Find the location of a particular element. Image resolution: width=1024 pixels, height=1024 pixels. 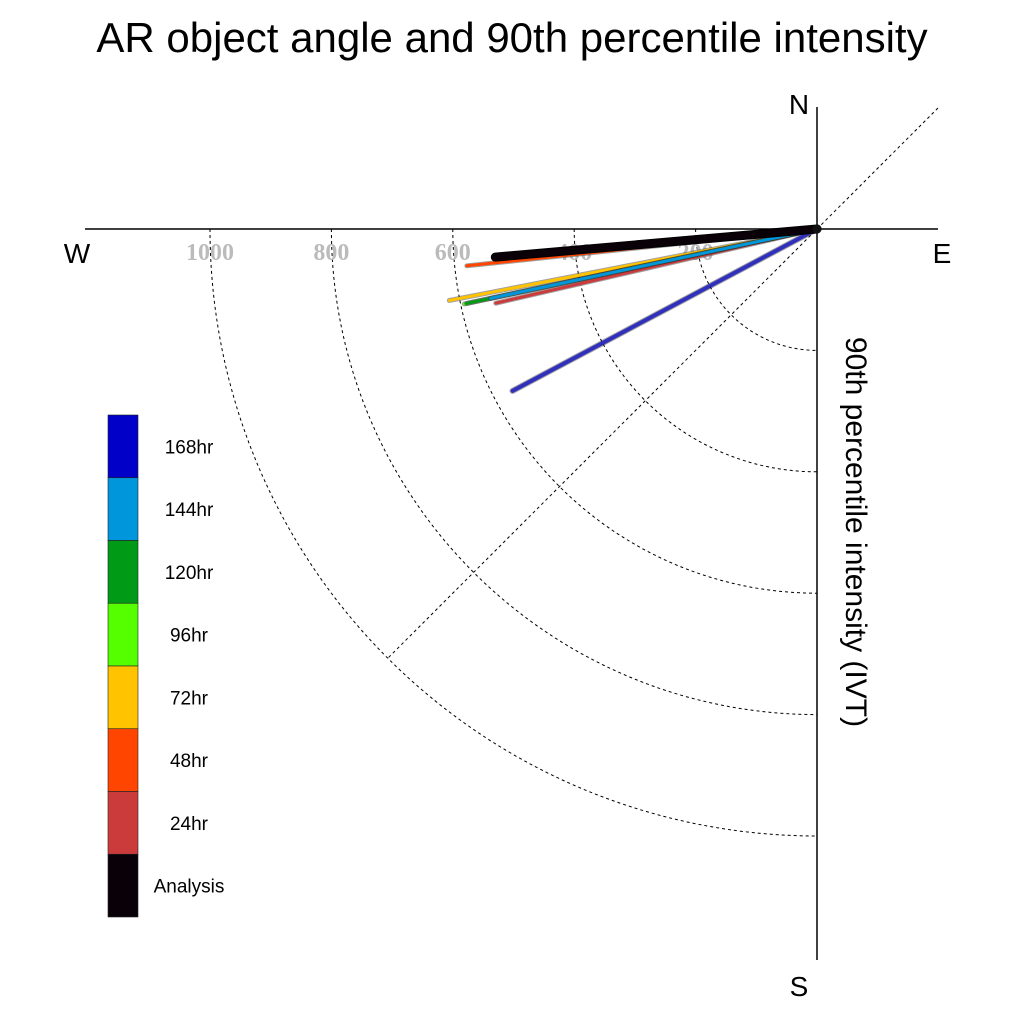

west-label: W is located at coordinates (77, 253).